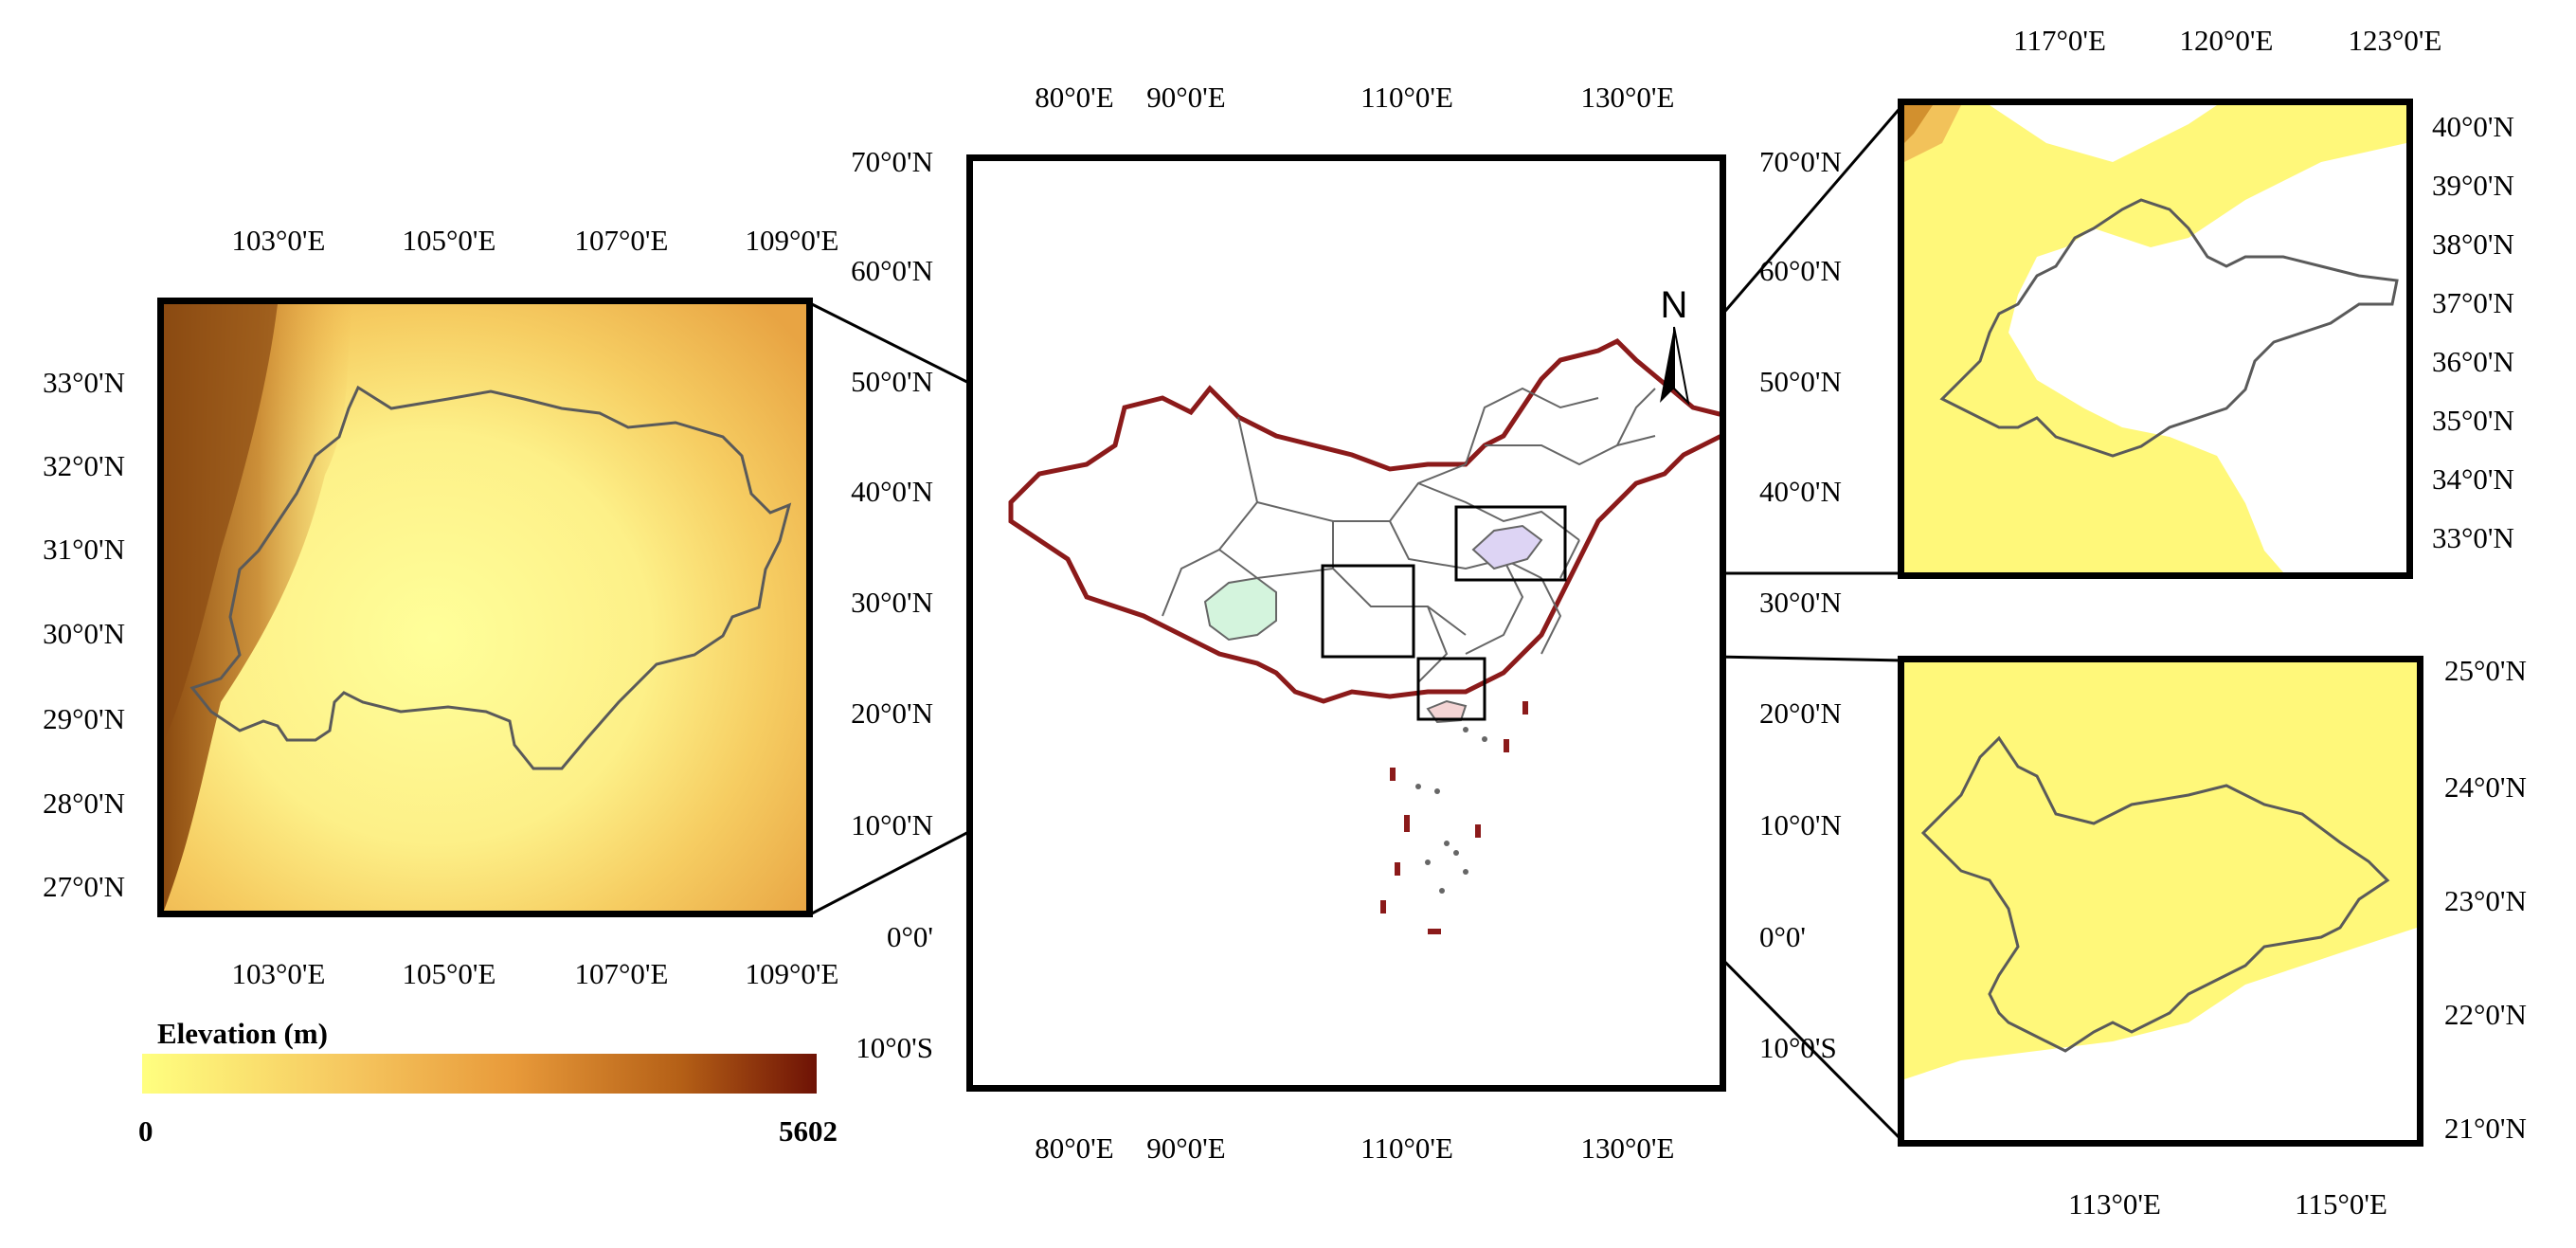 Image resolution: width=2576 pixels, height=1248 pixels. I want to click on tr-top-tick: 123°0'E, so click(2395, 40).